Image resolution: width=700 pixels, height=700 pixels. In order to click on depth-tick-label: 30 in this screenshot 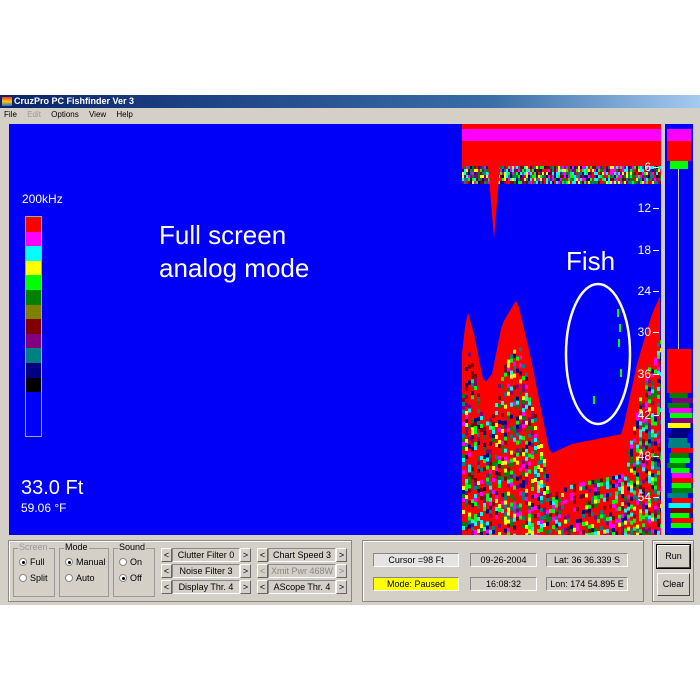, I will do `click(644, 332)`.